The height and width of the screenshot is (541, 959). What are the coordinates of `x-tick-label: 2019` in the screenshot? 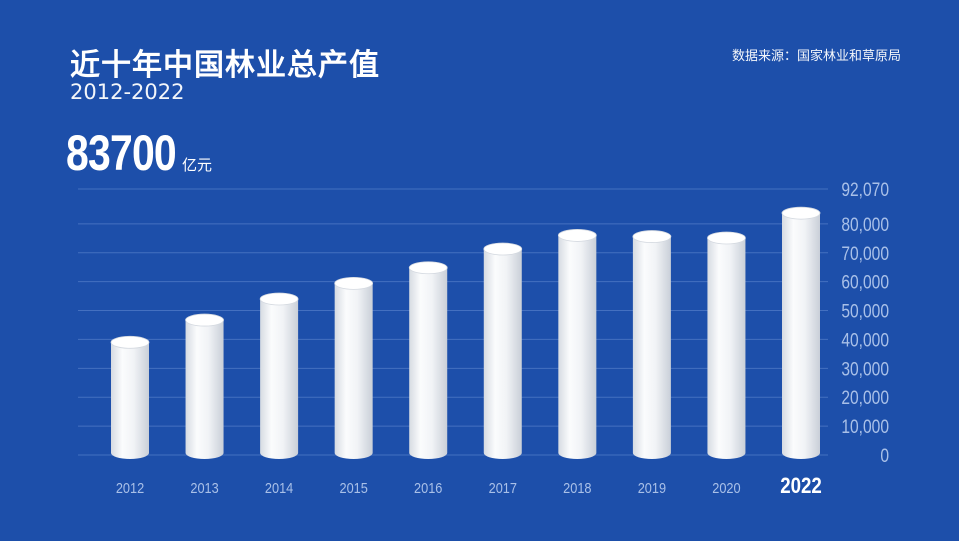 It's located at (652, 487).